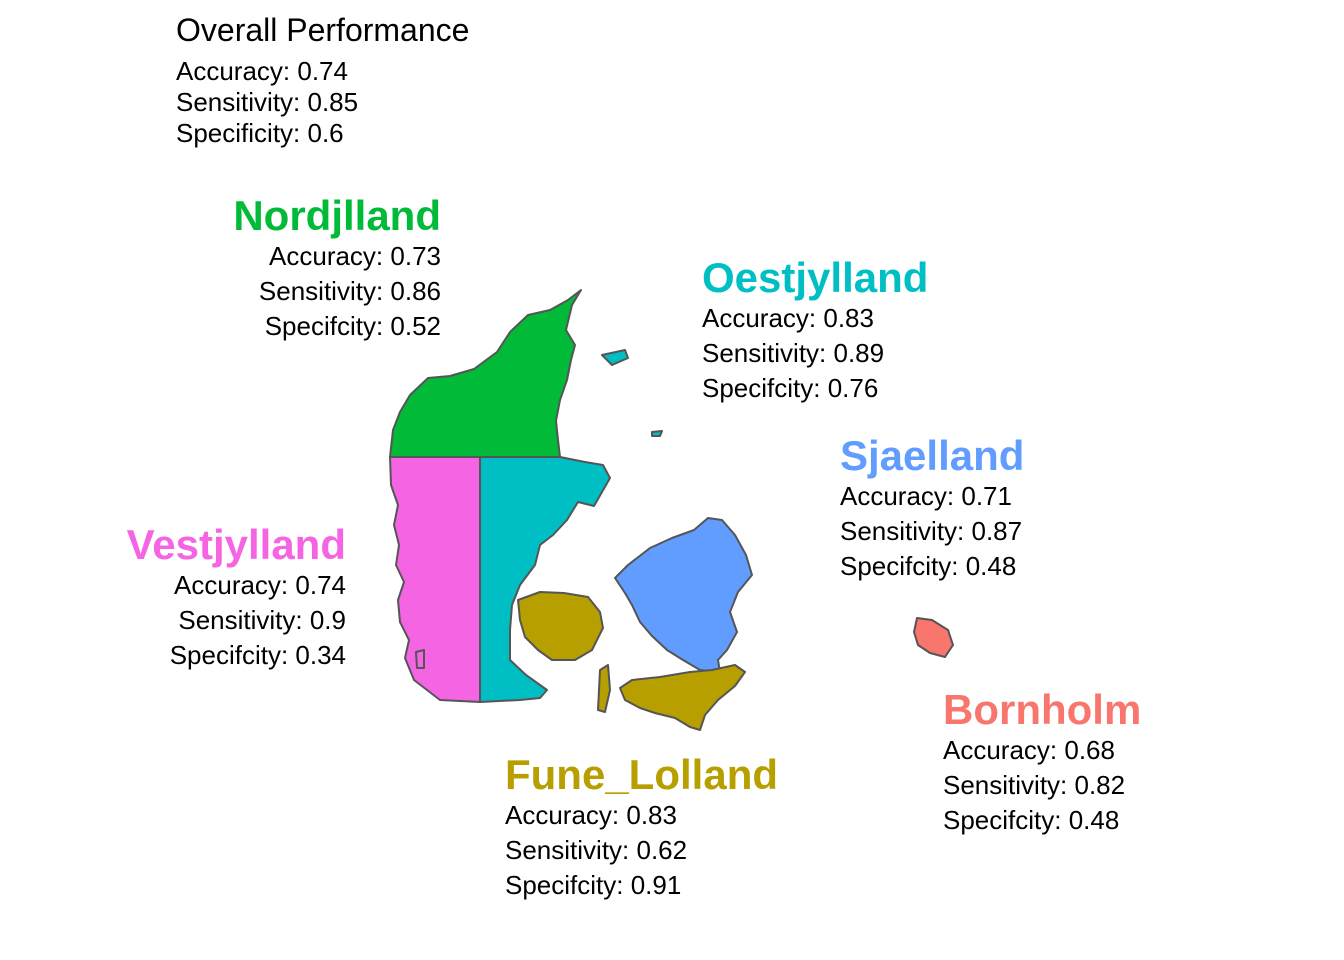 The width and height of the screenshot is (1344, 960). I want to click on overall-title: Overall Performance, so click(323, 30).